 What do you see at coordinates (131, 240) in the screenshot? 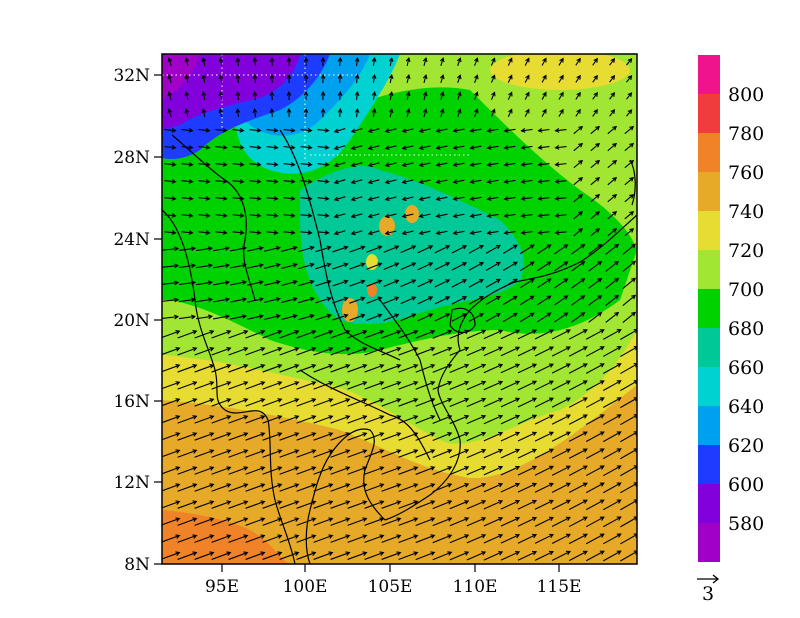
I see `lat-tick-label: 24N` at bounding box center [131, 240].